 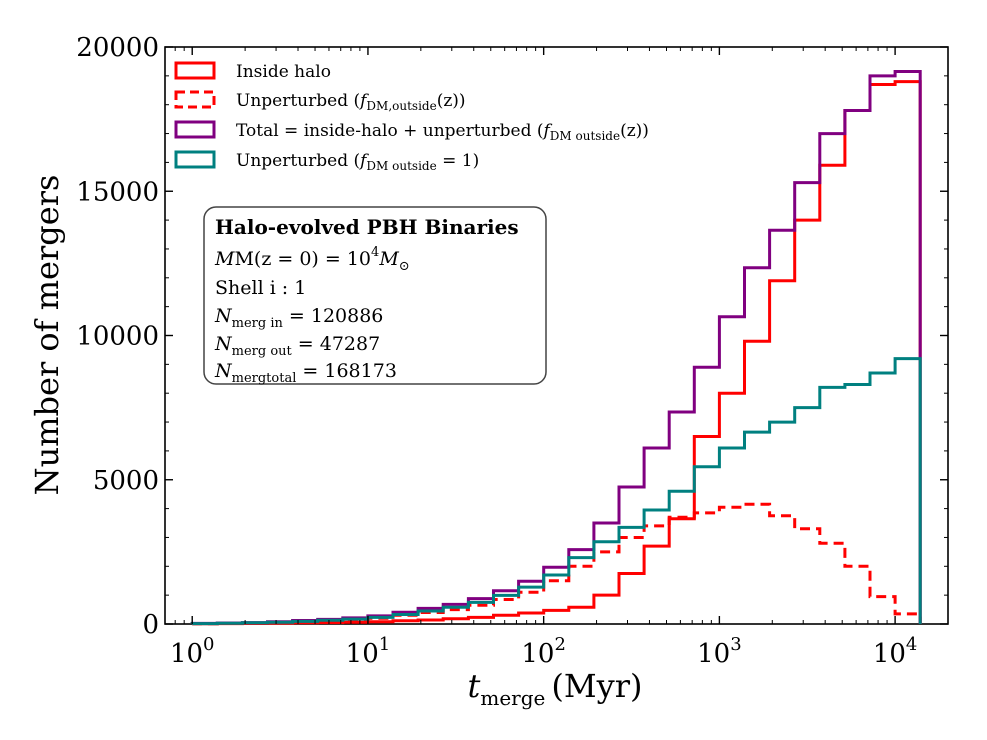 What do you see at coordinates (895, 651) in the screenshot?
I see `x-tick-label: 10⁴` at bounding box center [895, 651].